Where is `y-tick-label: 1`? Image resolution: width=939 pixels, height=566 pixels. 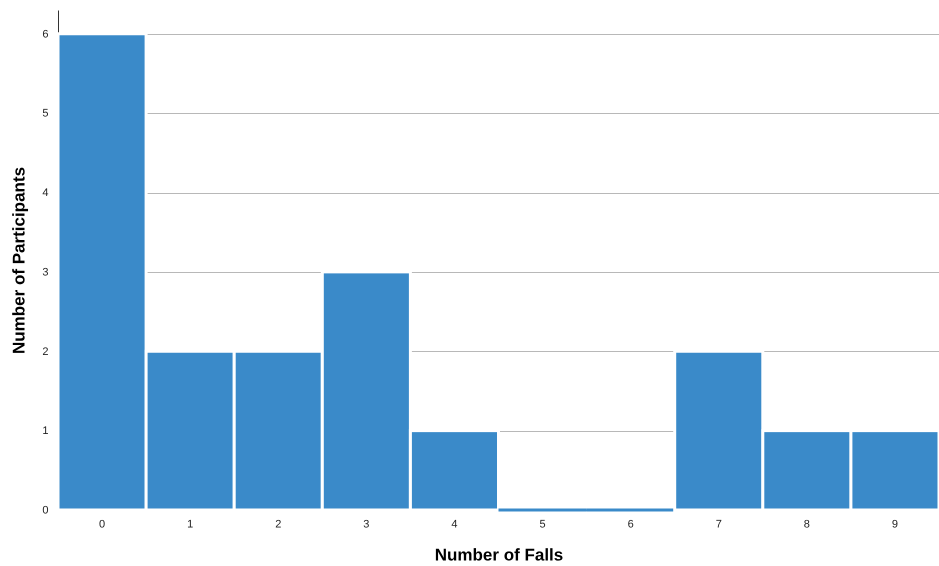
y-tick-label: 1 is located at coordinates (45, 431).